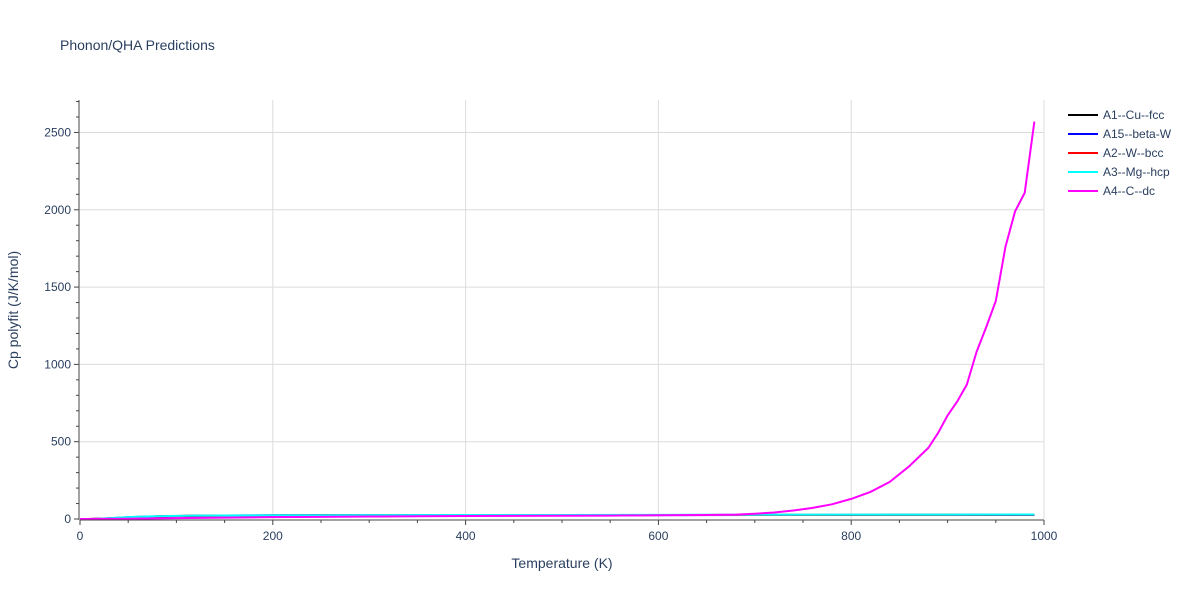 The width and height of the screenshot is (1200, 600). I want to click on legend-item: A3--Mg--hcp, so click(1119, 172).